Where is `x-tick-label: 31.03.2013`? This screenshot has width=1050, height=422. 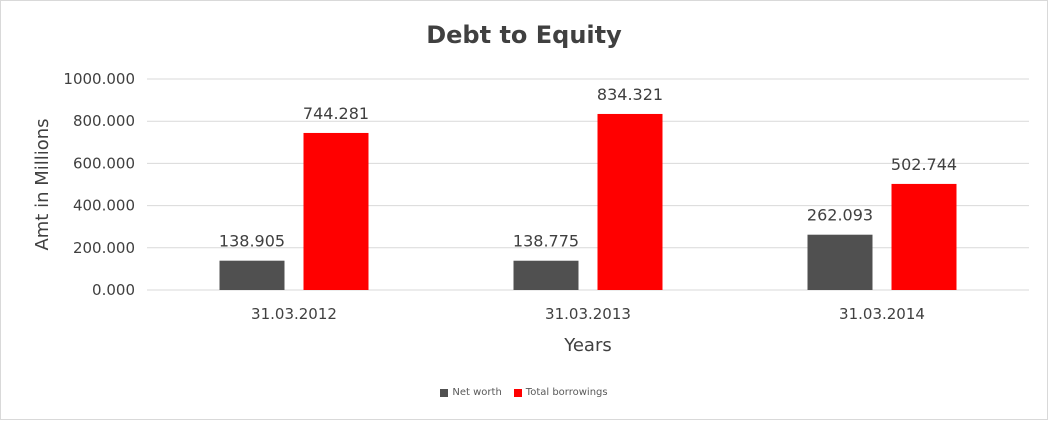 x-tick-label: 31.03.2013 is located at coordinates (588, 314).